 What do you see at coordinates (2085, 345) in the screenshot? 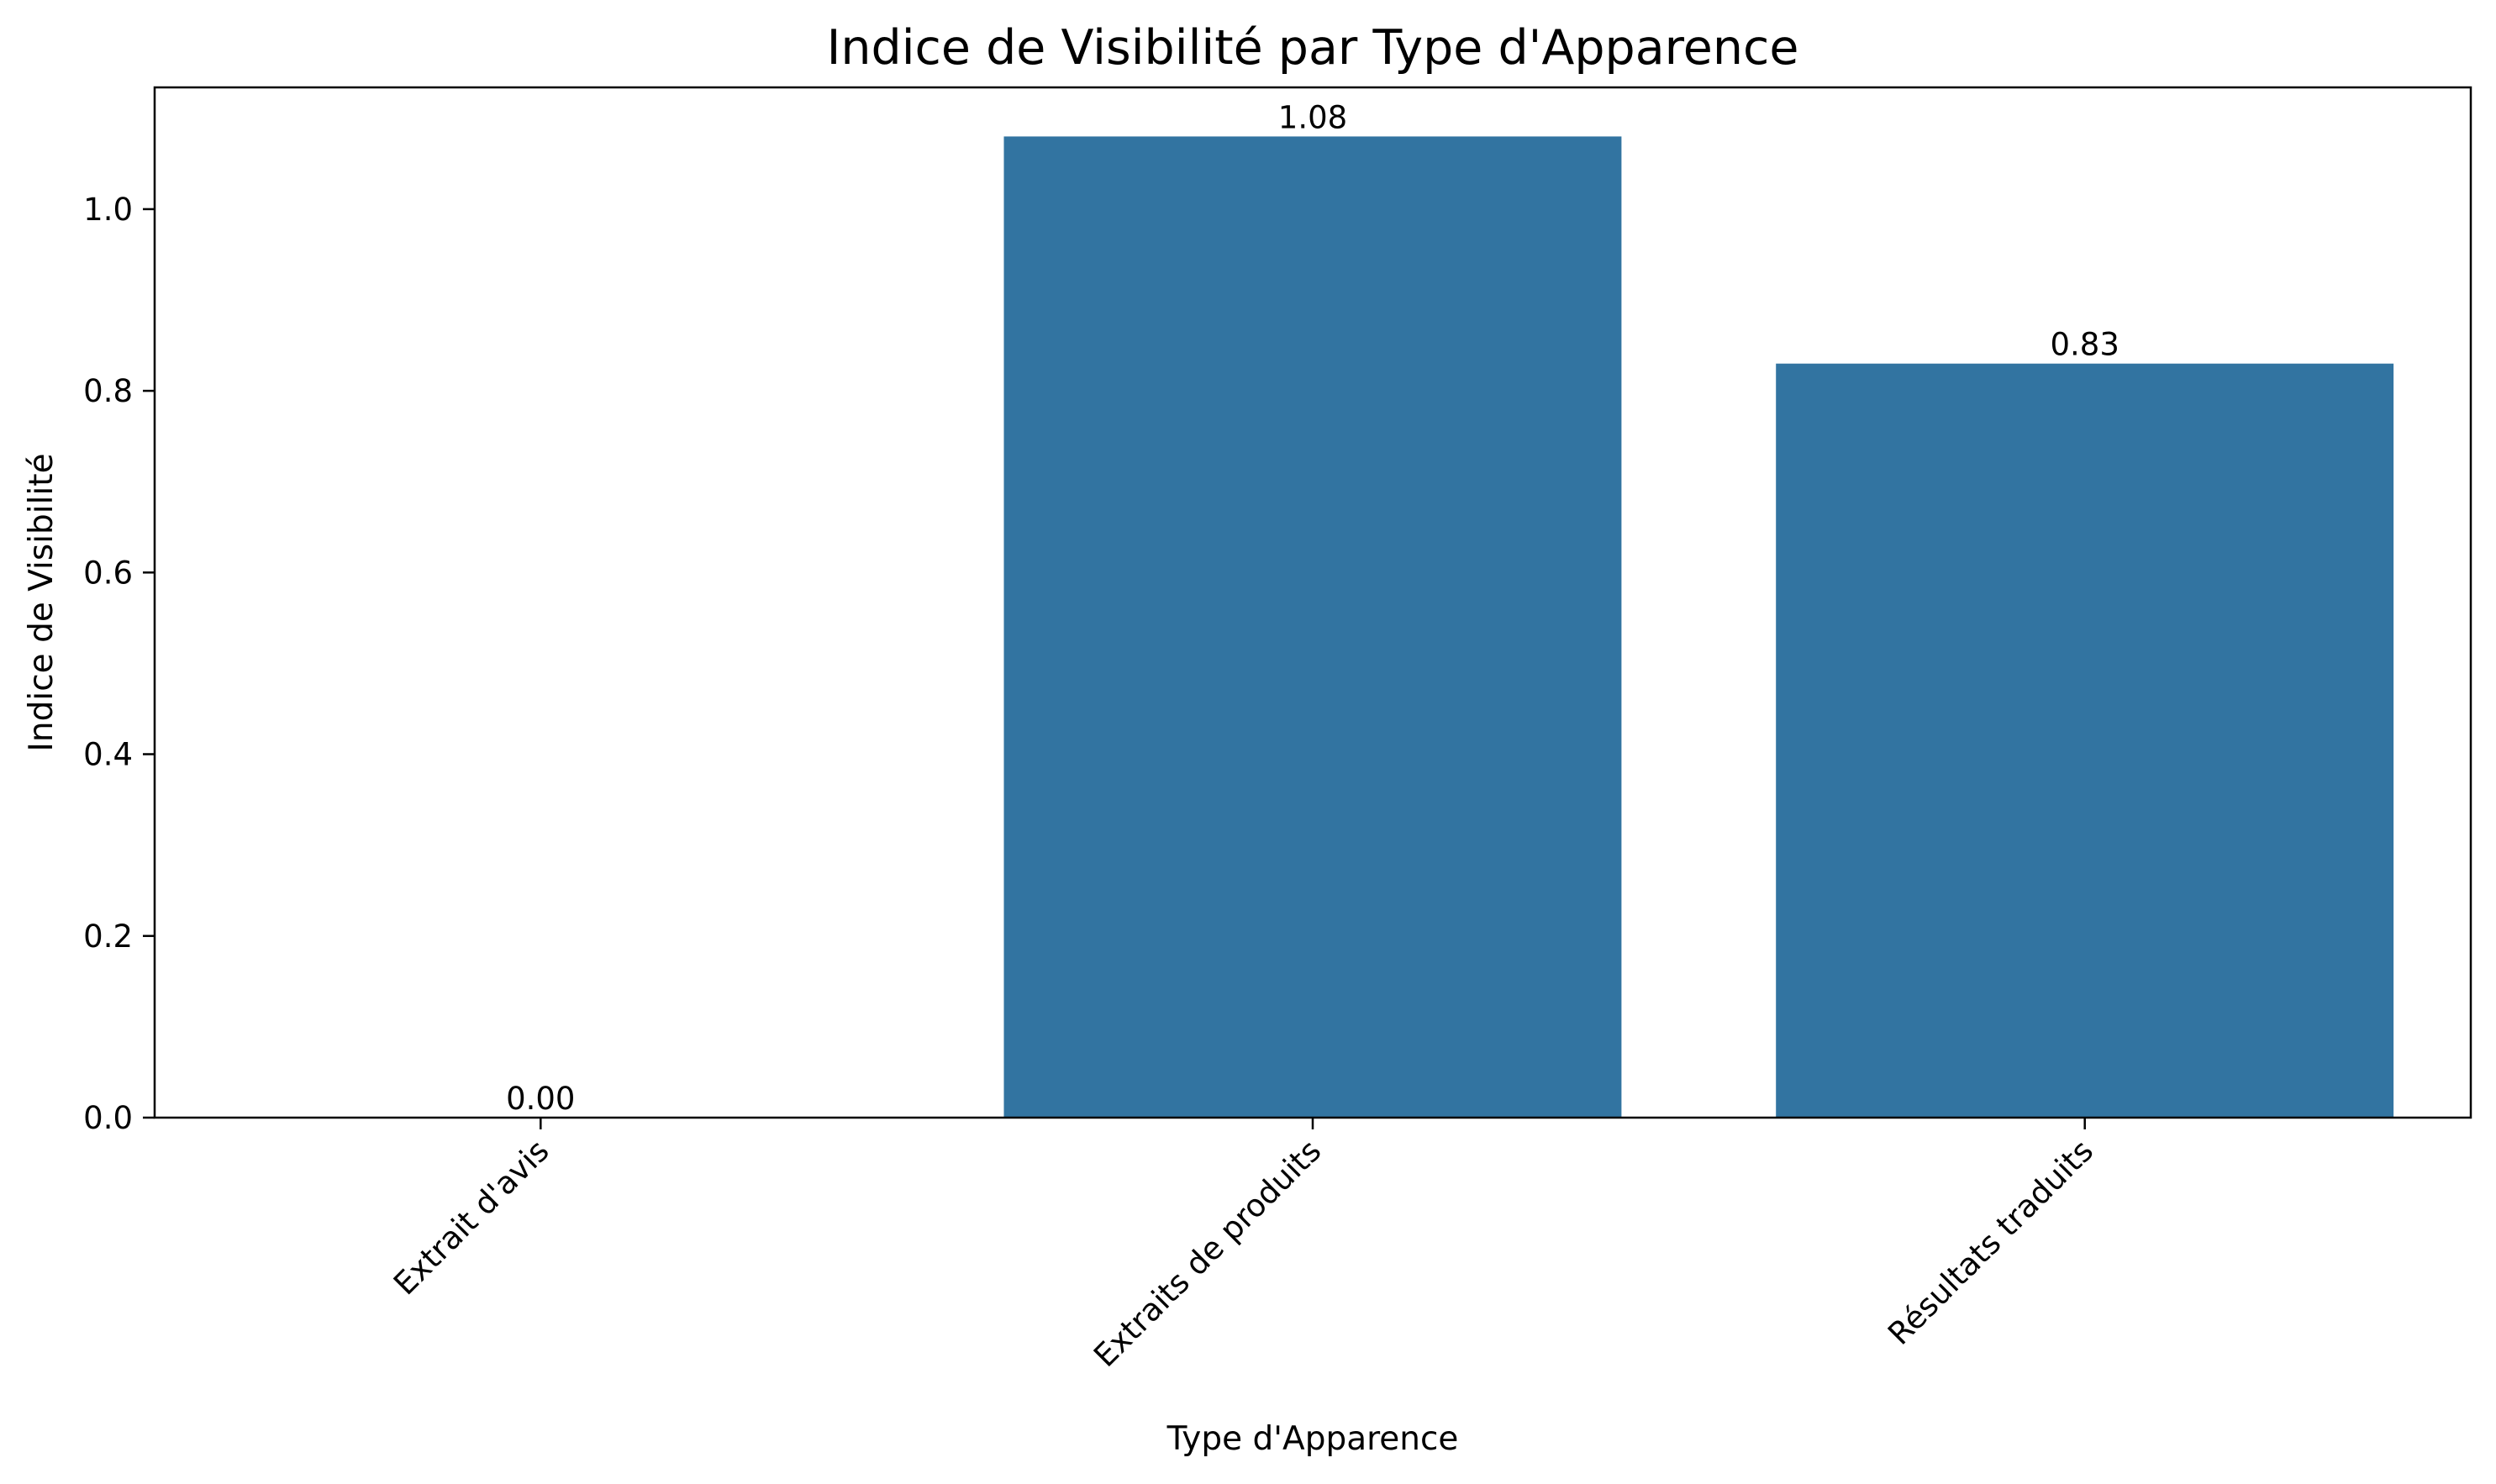
I see `bar-value-label: 0.83` at bounding box center [2085, 345].